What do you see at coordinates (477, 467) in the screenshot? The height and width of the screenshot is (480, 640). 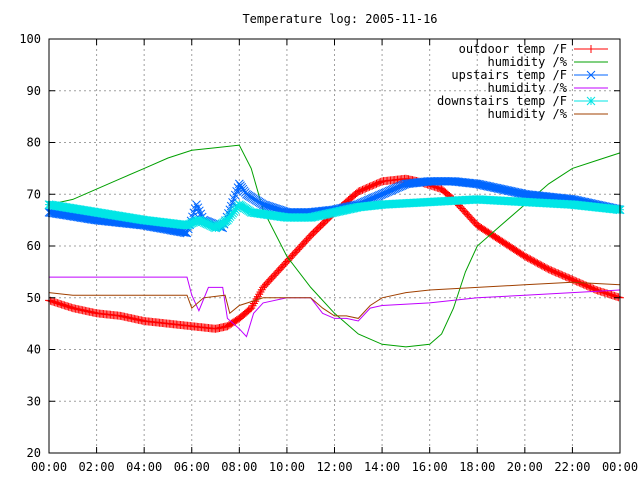 I see `x-tick-label: 18:00` at bounding box center [477, 467].